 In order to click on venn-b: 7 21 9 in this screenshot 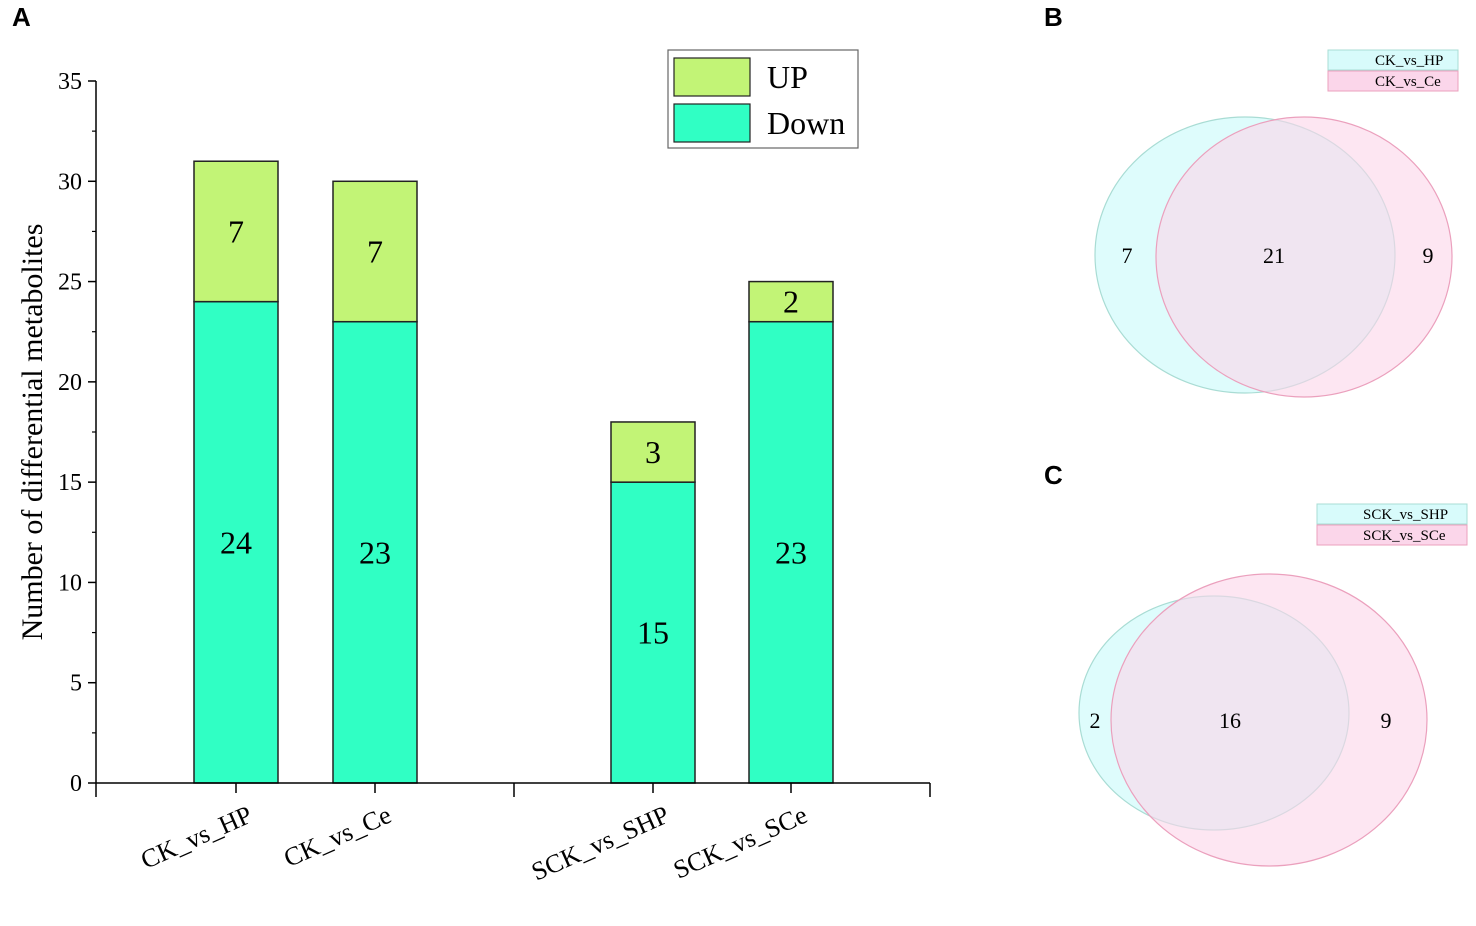, I will do `click(1273, 257)`.